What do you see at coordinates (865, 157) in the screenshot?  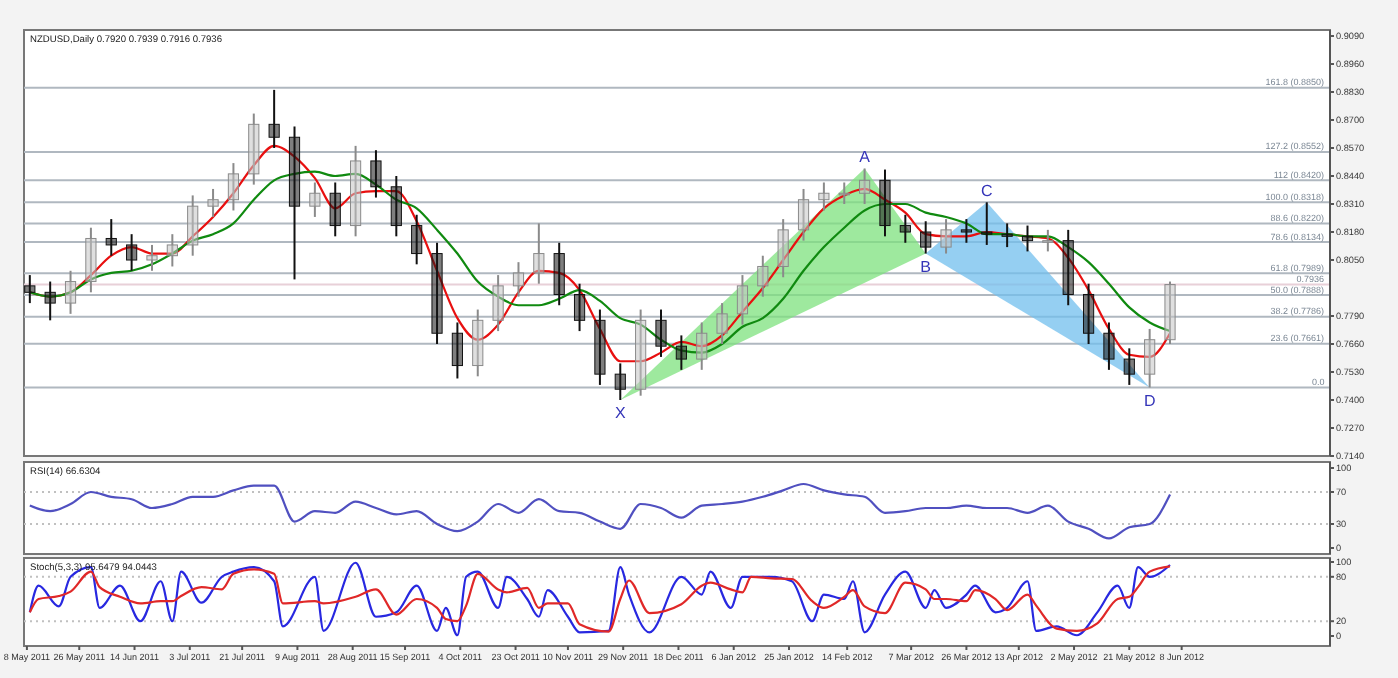 I see `annotation: A` at bounding box center [865, 157].